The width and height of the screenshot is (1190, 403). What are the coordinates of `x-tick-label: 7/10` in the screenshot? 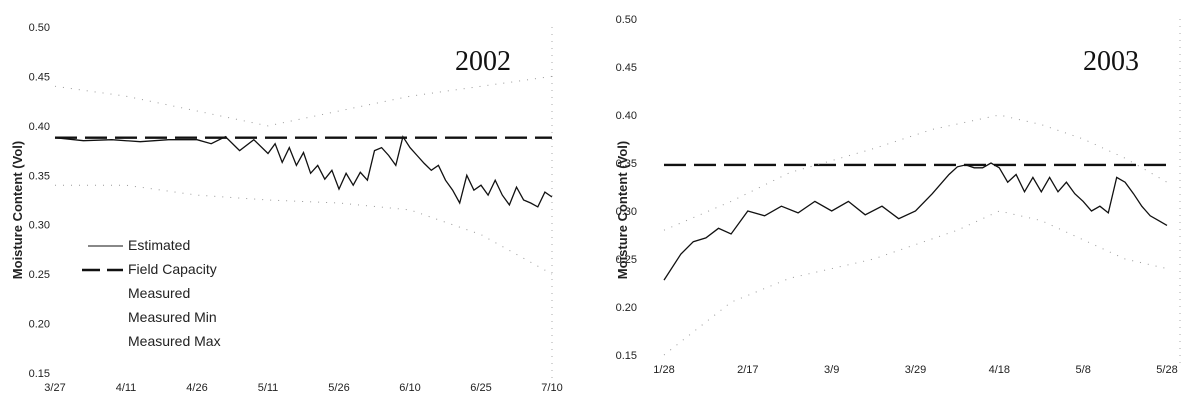 It's located at (551, 388).